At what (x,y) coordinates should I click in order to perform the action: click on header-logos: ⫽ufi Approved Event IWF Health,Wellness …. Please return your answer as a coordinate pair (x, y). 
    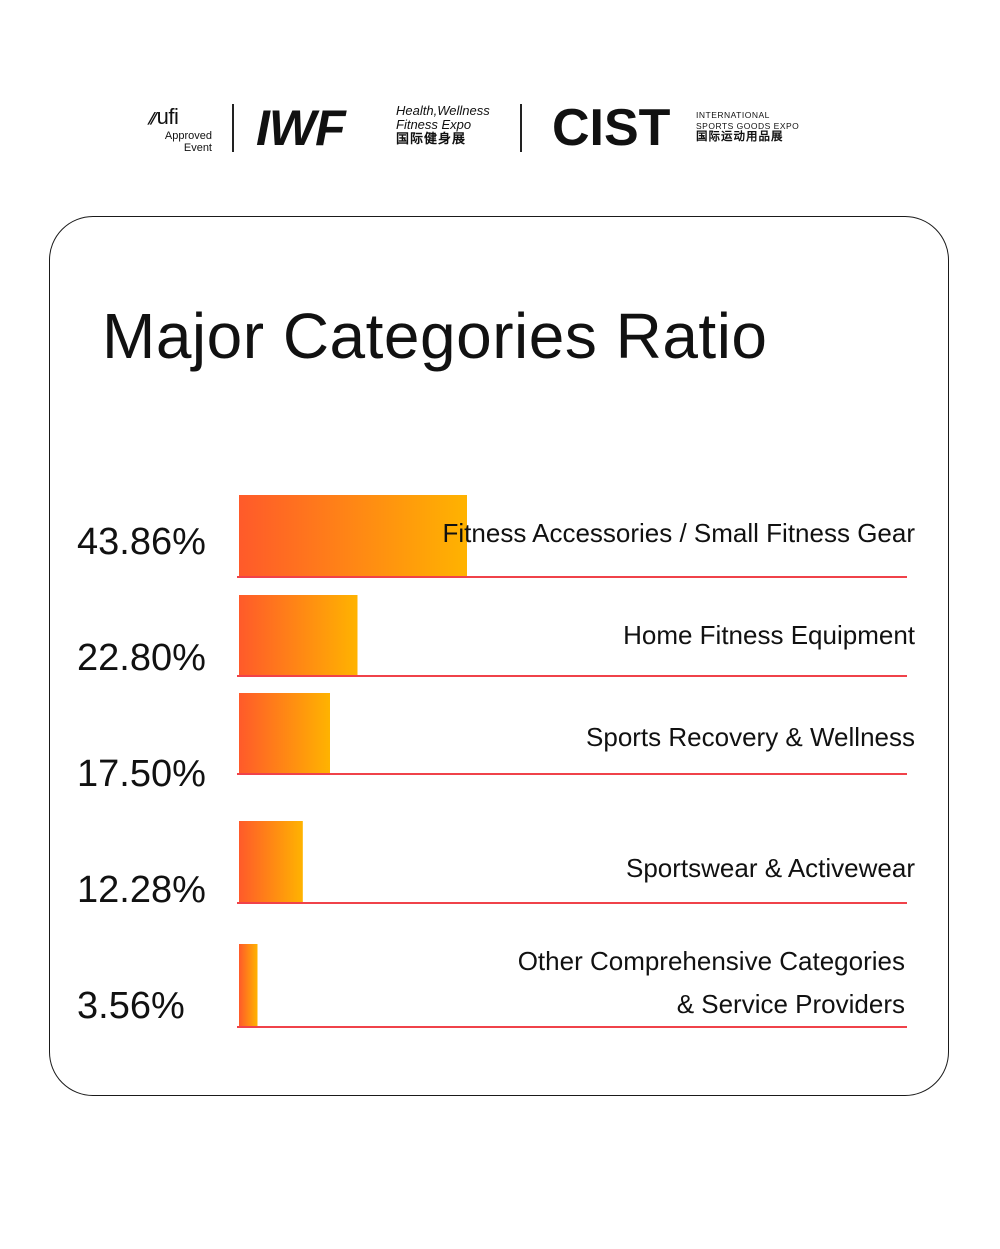
    Looking at the image, I should click on (500, 129).